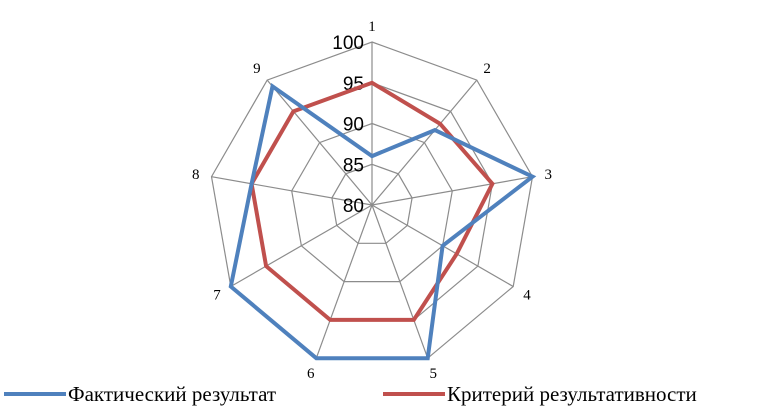 The height and width of the screenshot is (407, 766). Describe the element at coordinates (217, 296) in the screenshot. I see `category-label-7: 7` at that location.